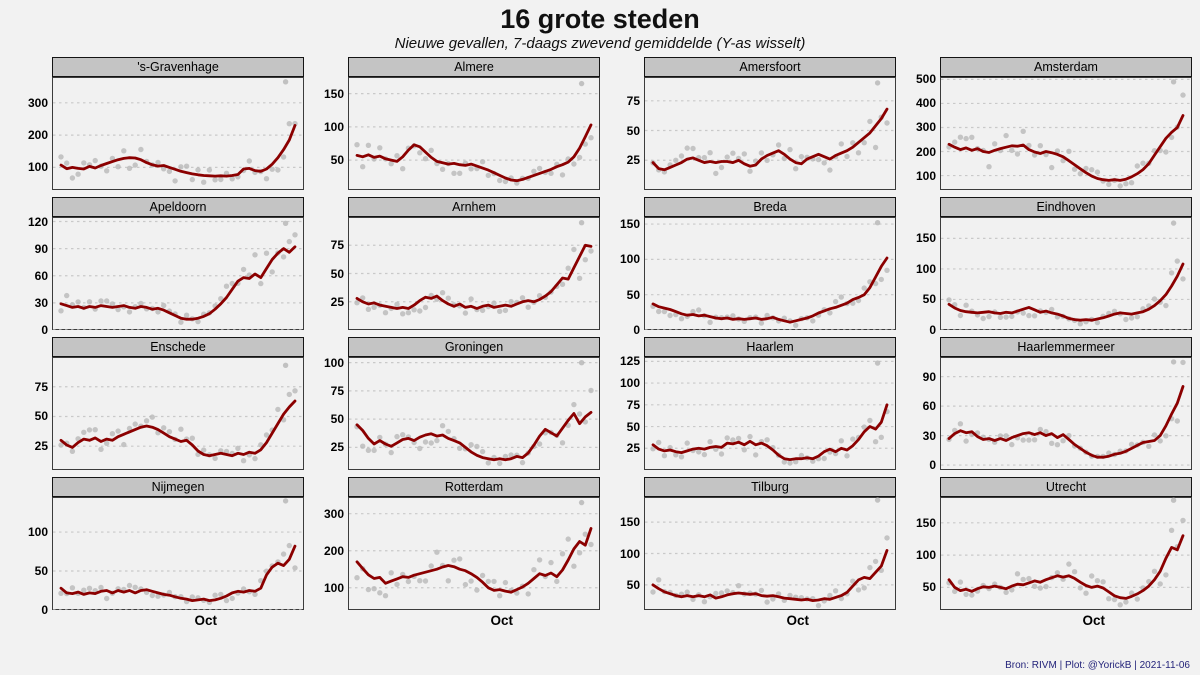 This screenshot has height=675, width=1200. Describe the element at coordinates (629, 361) in the screenshot. I see `y-tick-label: 125` at that location.